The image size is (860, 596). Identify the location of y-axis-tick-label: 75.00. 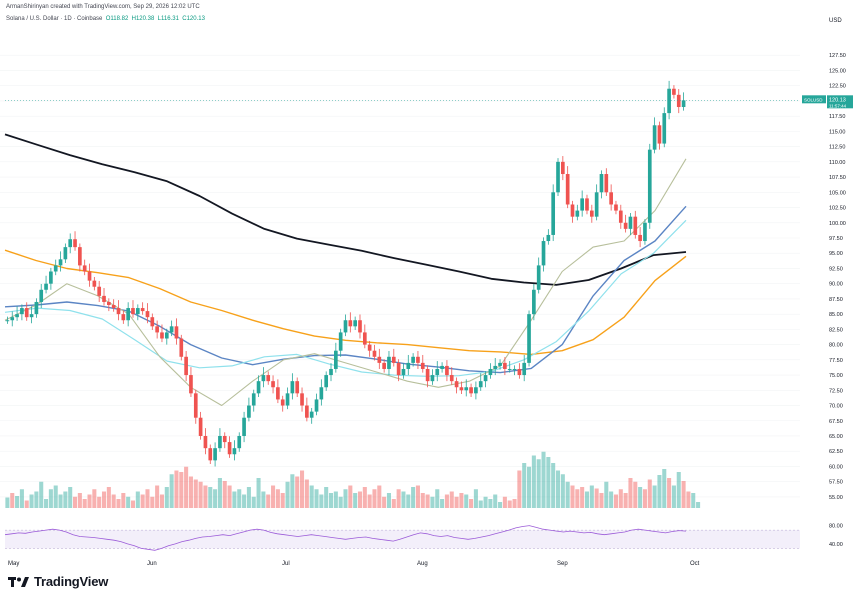
(836, 376).